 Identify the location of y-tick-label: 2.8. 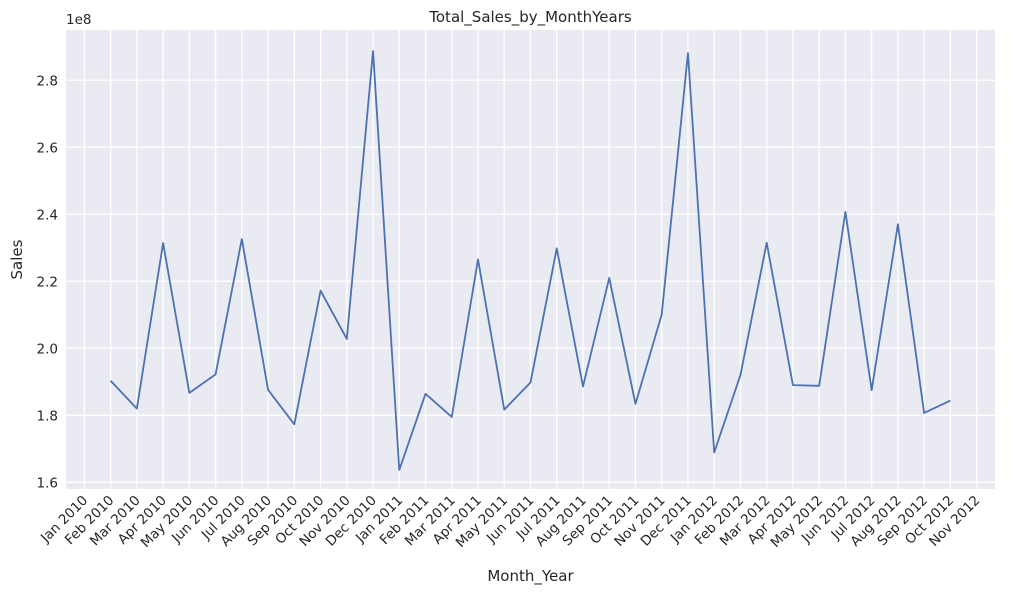
(47, 81).